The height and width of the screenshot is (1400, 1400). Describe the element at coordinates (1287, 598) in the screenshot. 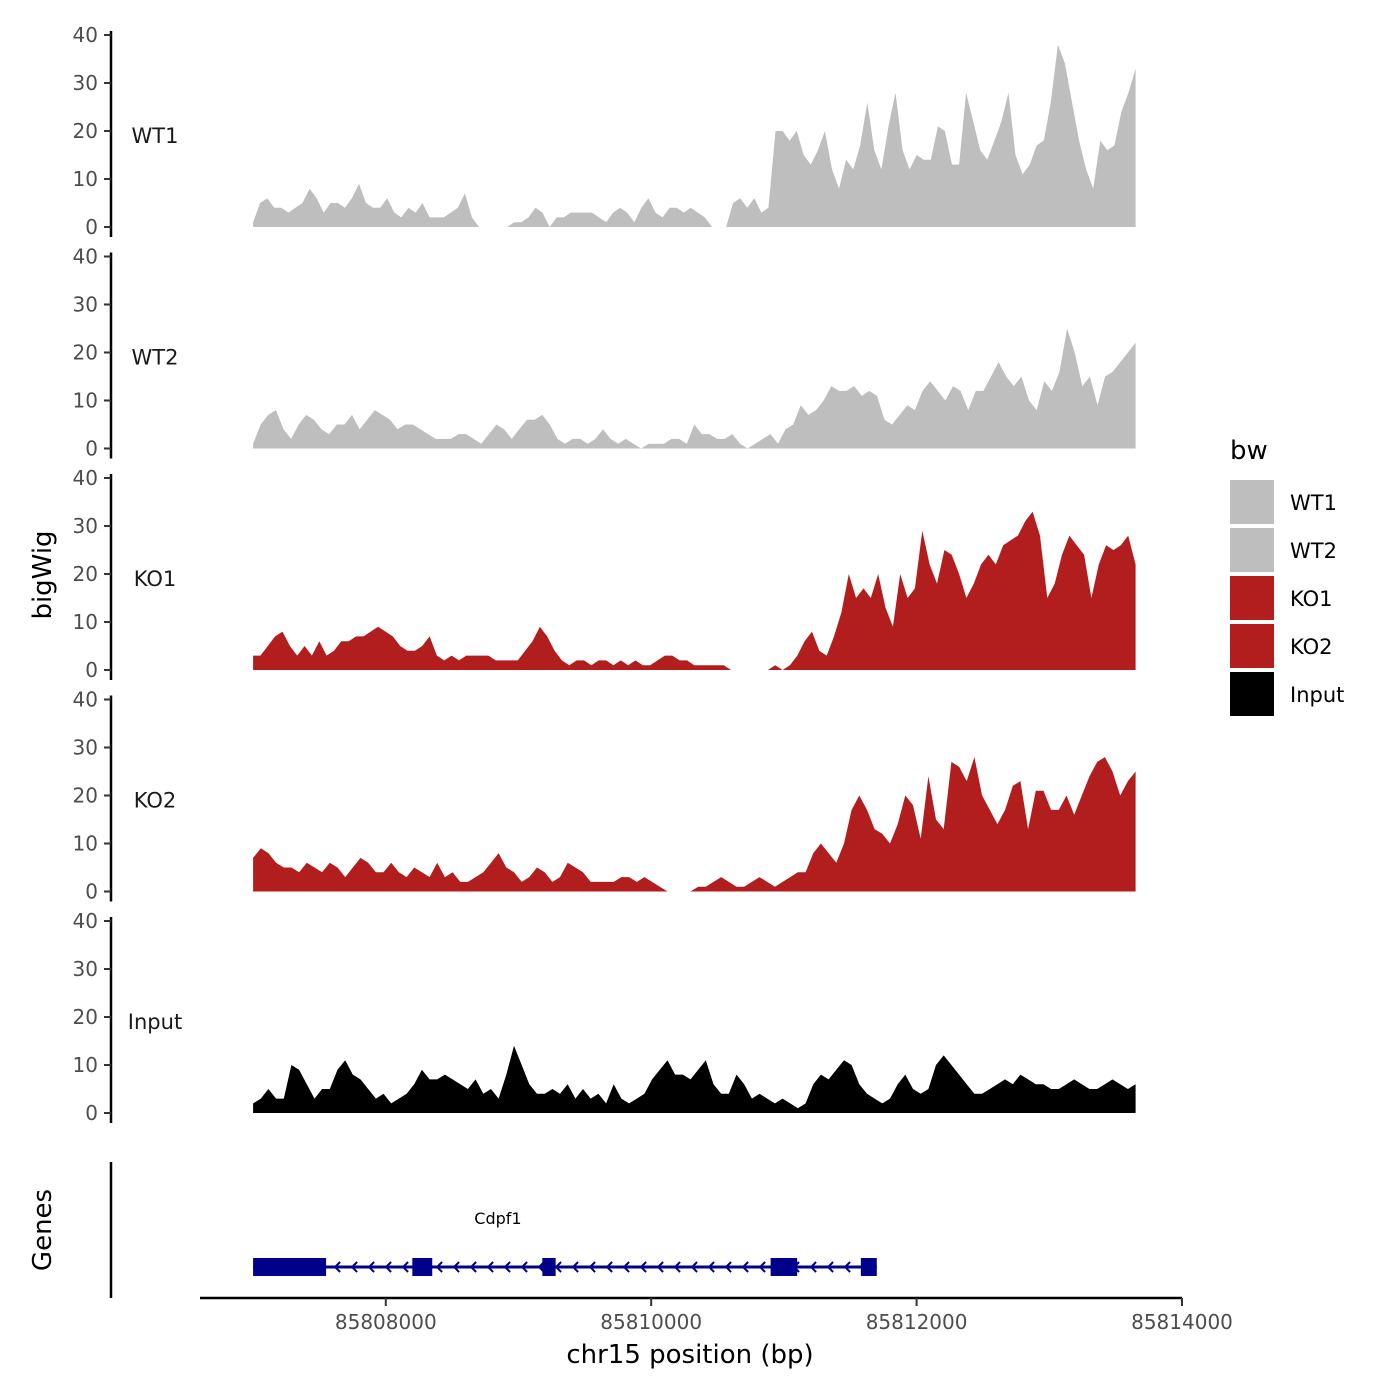

I see `legend-items: WT1 WT2 KO1 KO2 Input` at that location.